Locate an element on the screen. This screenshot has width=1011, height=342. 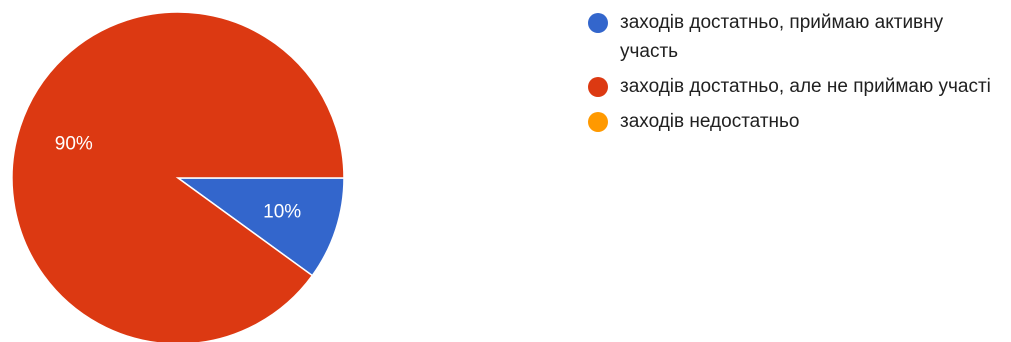
legend-label: заходів недостатньо is located at coordinates (710, 121).